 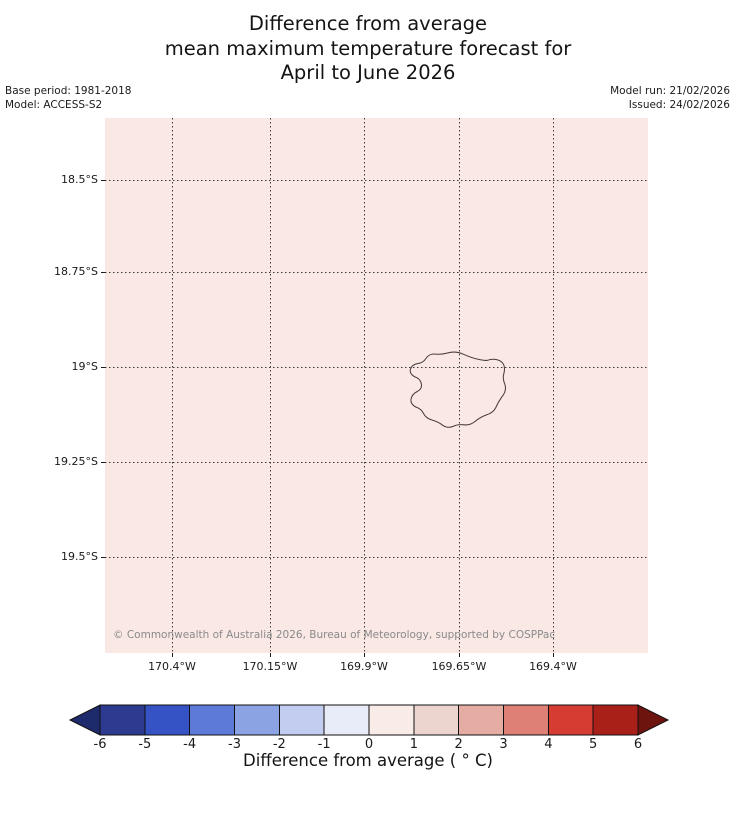 What do you see at coordinates (553, 666) in the screenshot?
I see `x-tick-label: 169.4°W` at bounding box center [553, 666].